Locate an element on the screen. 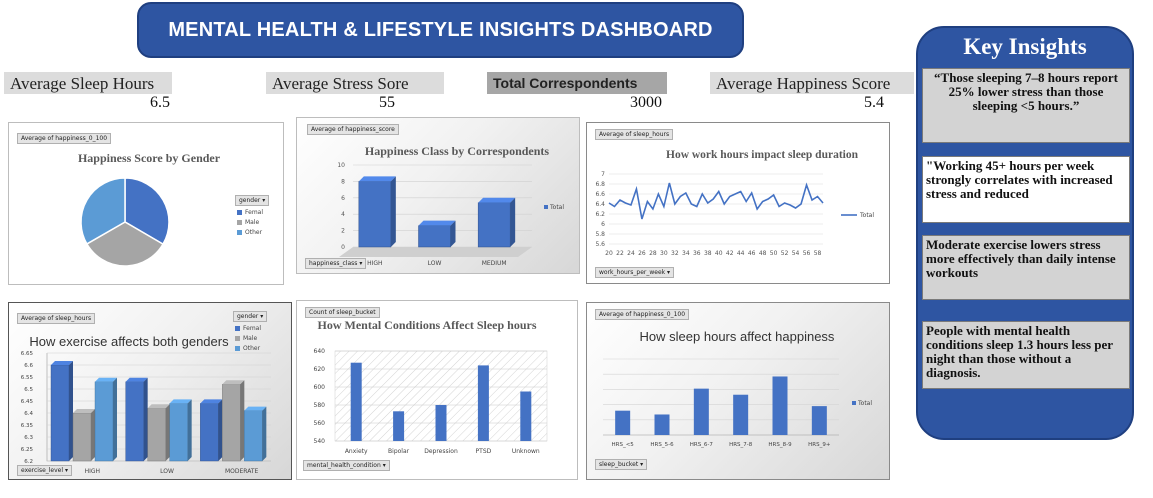  legend-label: Male is located at coordinates (250, 338).